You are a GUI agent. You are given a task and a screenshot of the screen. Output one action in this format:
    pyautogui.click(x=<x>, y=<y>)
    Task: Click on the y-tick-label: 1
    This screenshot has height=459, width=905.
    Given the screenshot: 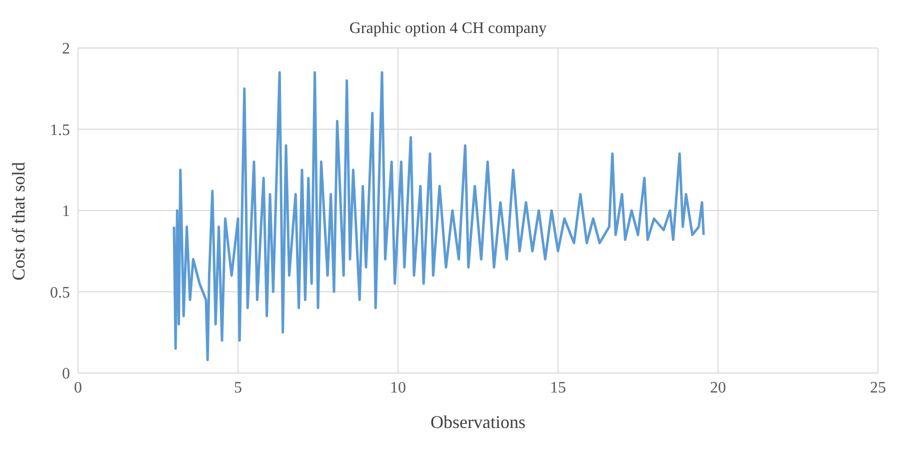 What is the action you would take?
    pyautogui.click(x=66, y=211)
    